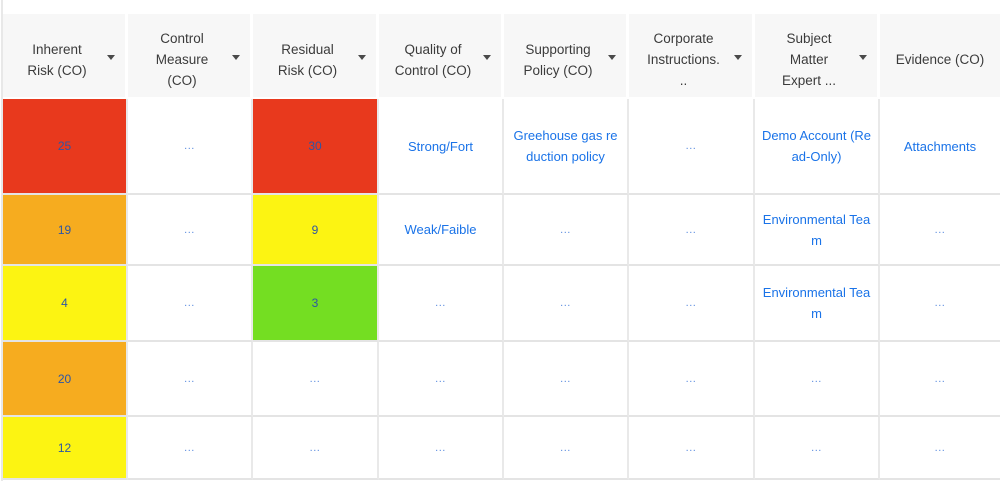 This screenshot has width=1000, height=481. Describe the element at coordinates (2, 240) in the screenshot. I see `table-left-edge-divider` at that location.